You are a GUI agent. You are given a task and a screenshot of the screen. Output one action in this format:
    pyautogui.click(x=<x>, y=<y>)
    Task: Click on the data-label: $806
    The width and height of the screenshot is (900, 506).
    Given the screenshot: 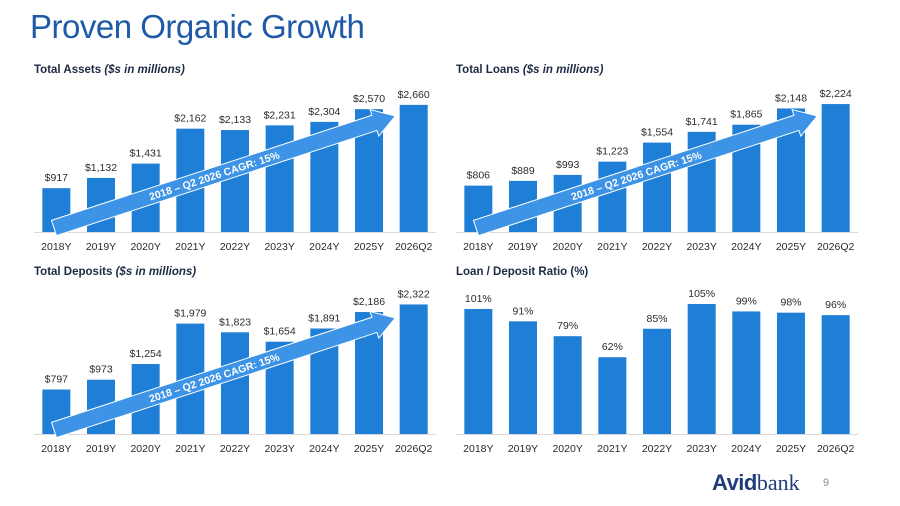 What is the action you would take?
    pyautogui.click(x=479, y=176)
    